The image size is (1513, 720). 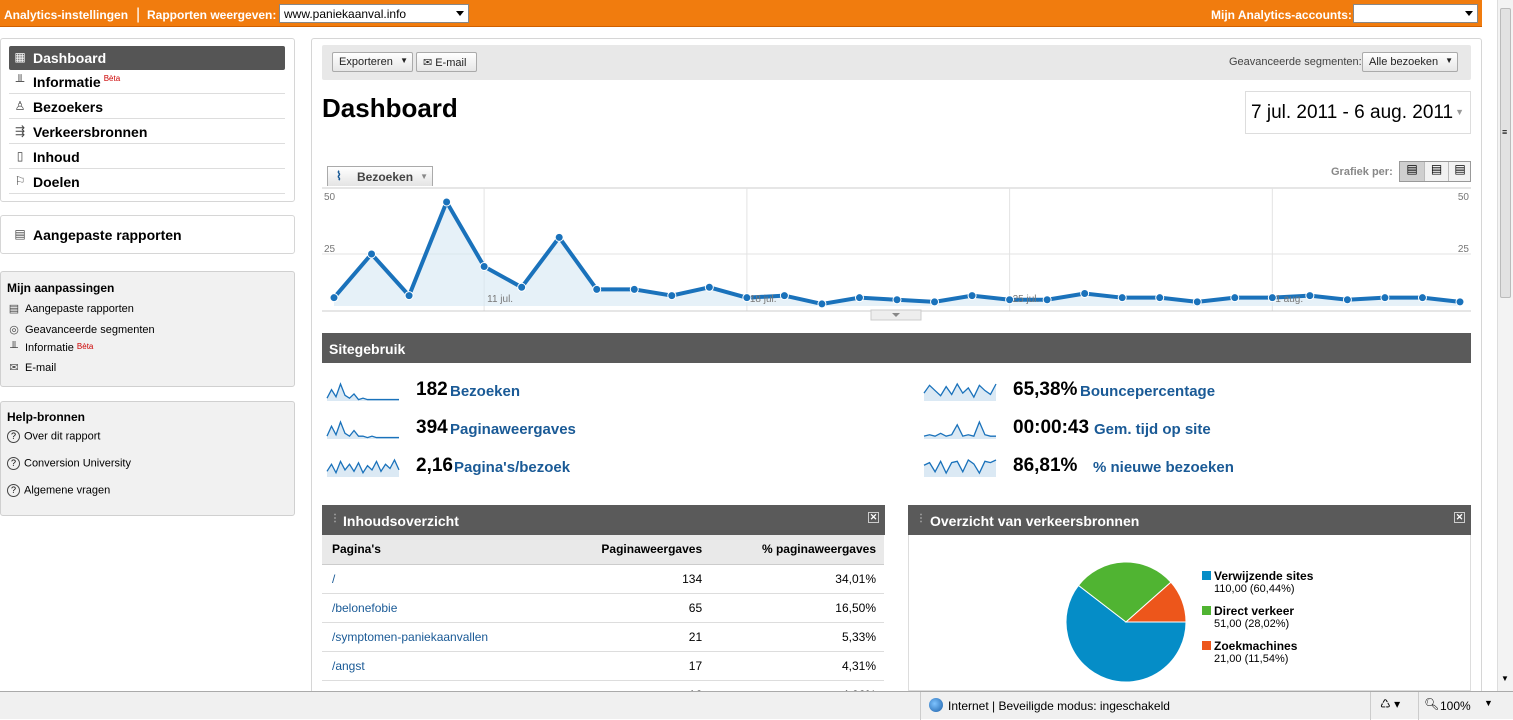 What do you see at coordinates (147, 235) in the screenshot?
I see `nav-custom-reports: ▤ Aangepaste rapporten` at bounding box center [147, 235].